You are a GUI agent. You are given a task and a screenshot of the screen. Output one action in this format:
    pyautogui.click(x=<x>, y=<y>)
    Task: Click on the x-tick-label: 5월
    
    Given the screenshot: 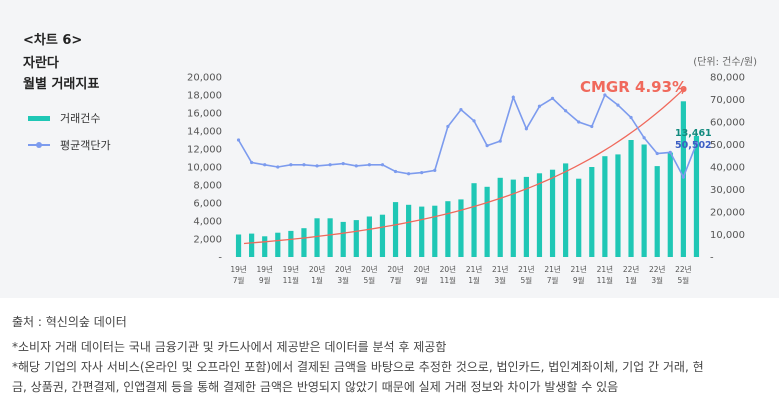 What is the action you would take?
    pyautogui.click(x=684, y=280)
    